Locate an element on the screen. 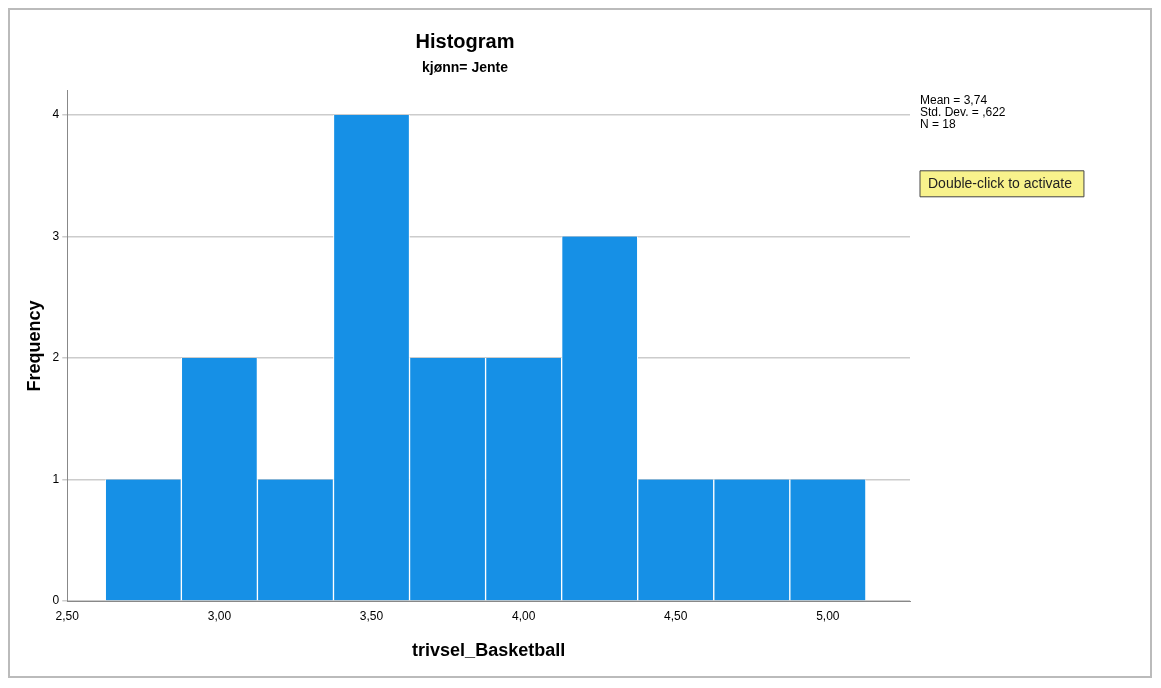 Image resolution: width=1161 pixels, height=688 pixels. text: N = 18 is located at coordinates (938, 124).